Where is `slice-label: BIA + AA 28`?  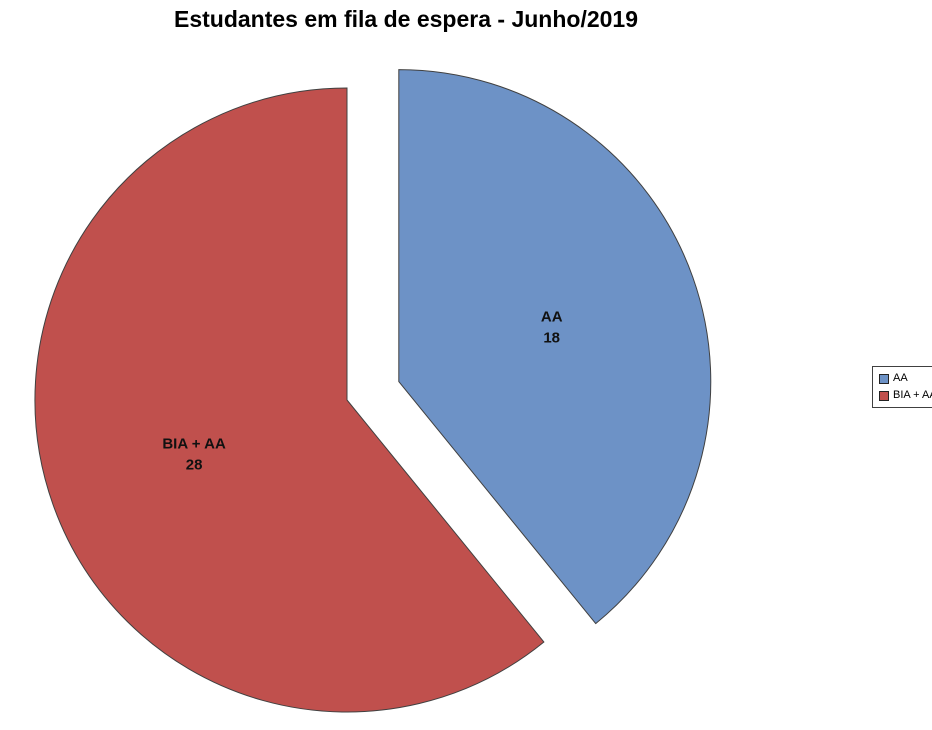 slice-label: BIA + AA 28 is located at coordinates (194, 454).